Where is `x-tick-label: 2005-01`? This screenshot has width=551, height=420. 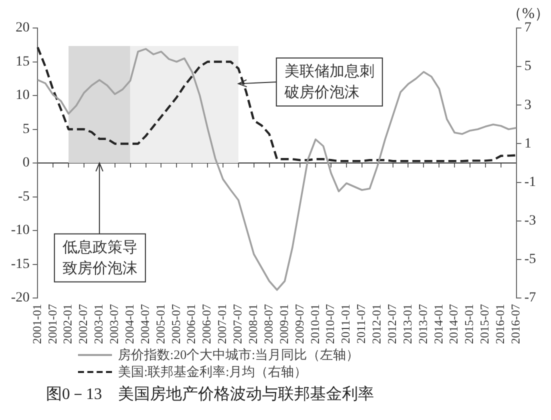 x-tick-label: 2005-01 is located at coordinates (160, 324).